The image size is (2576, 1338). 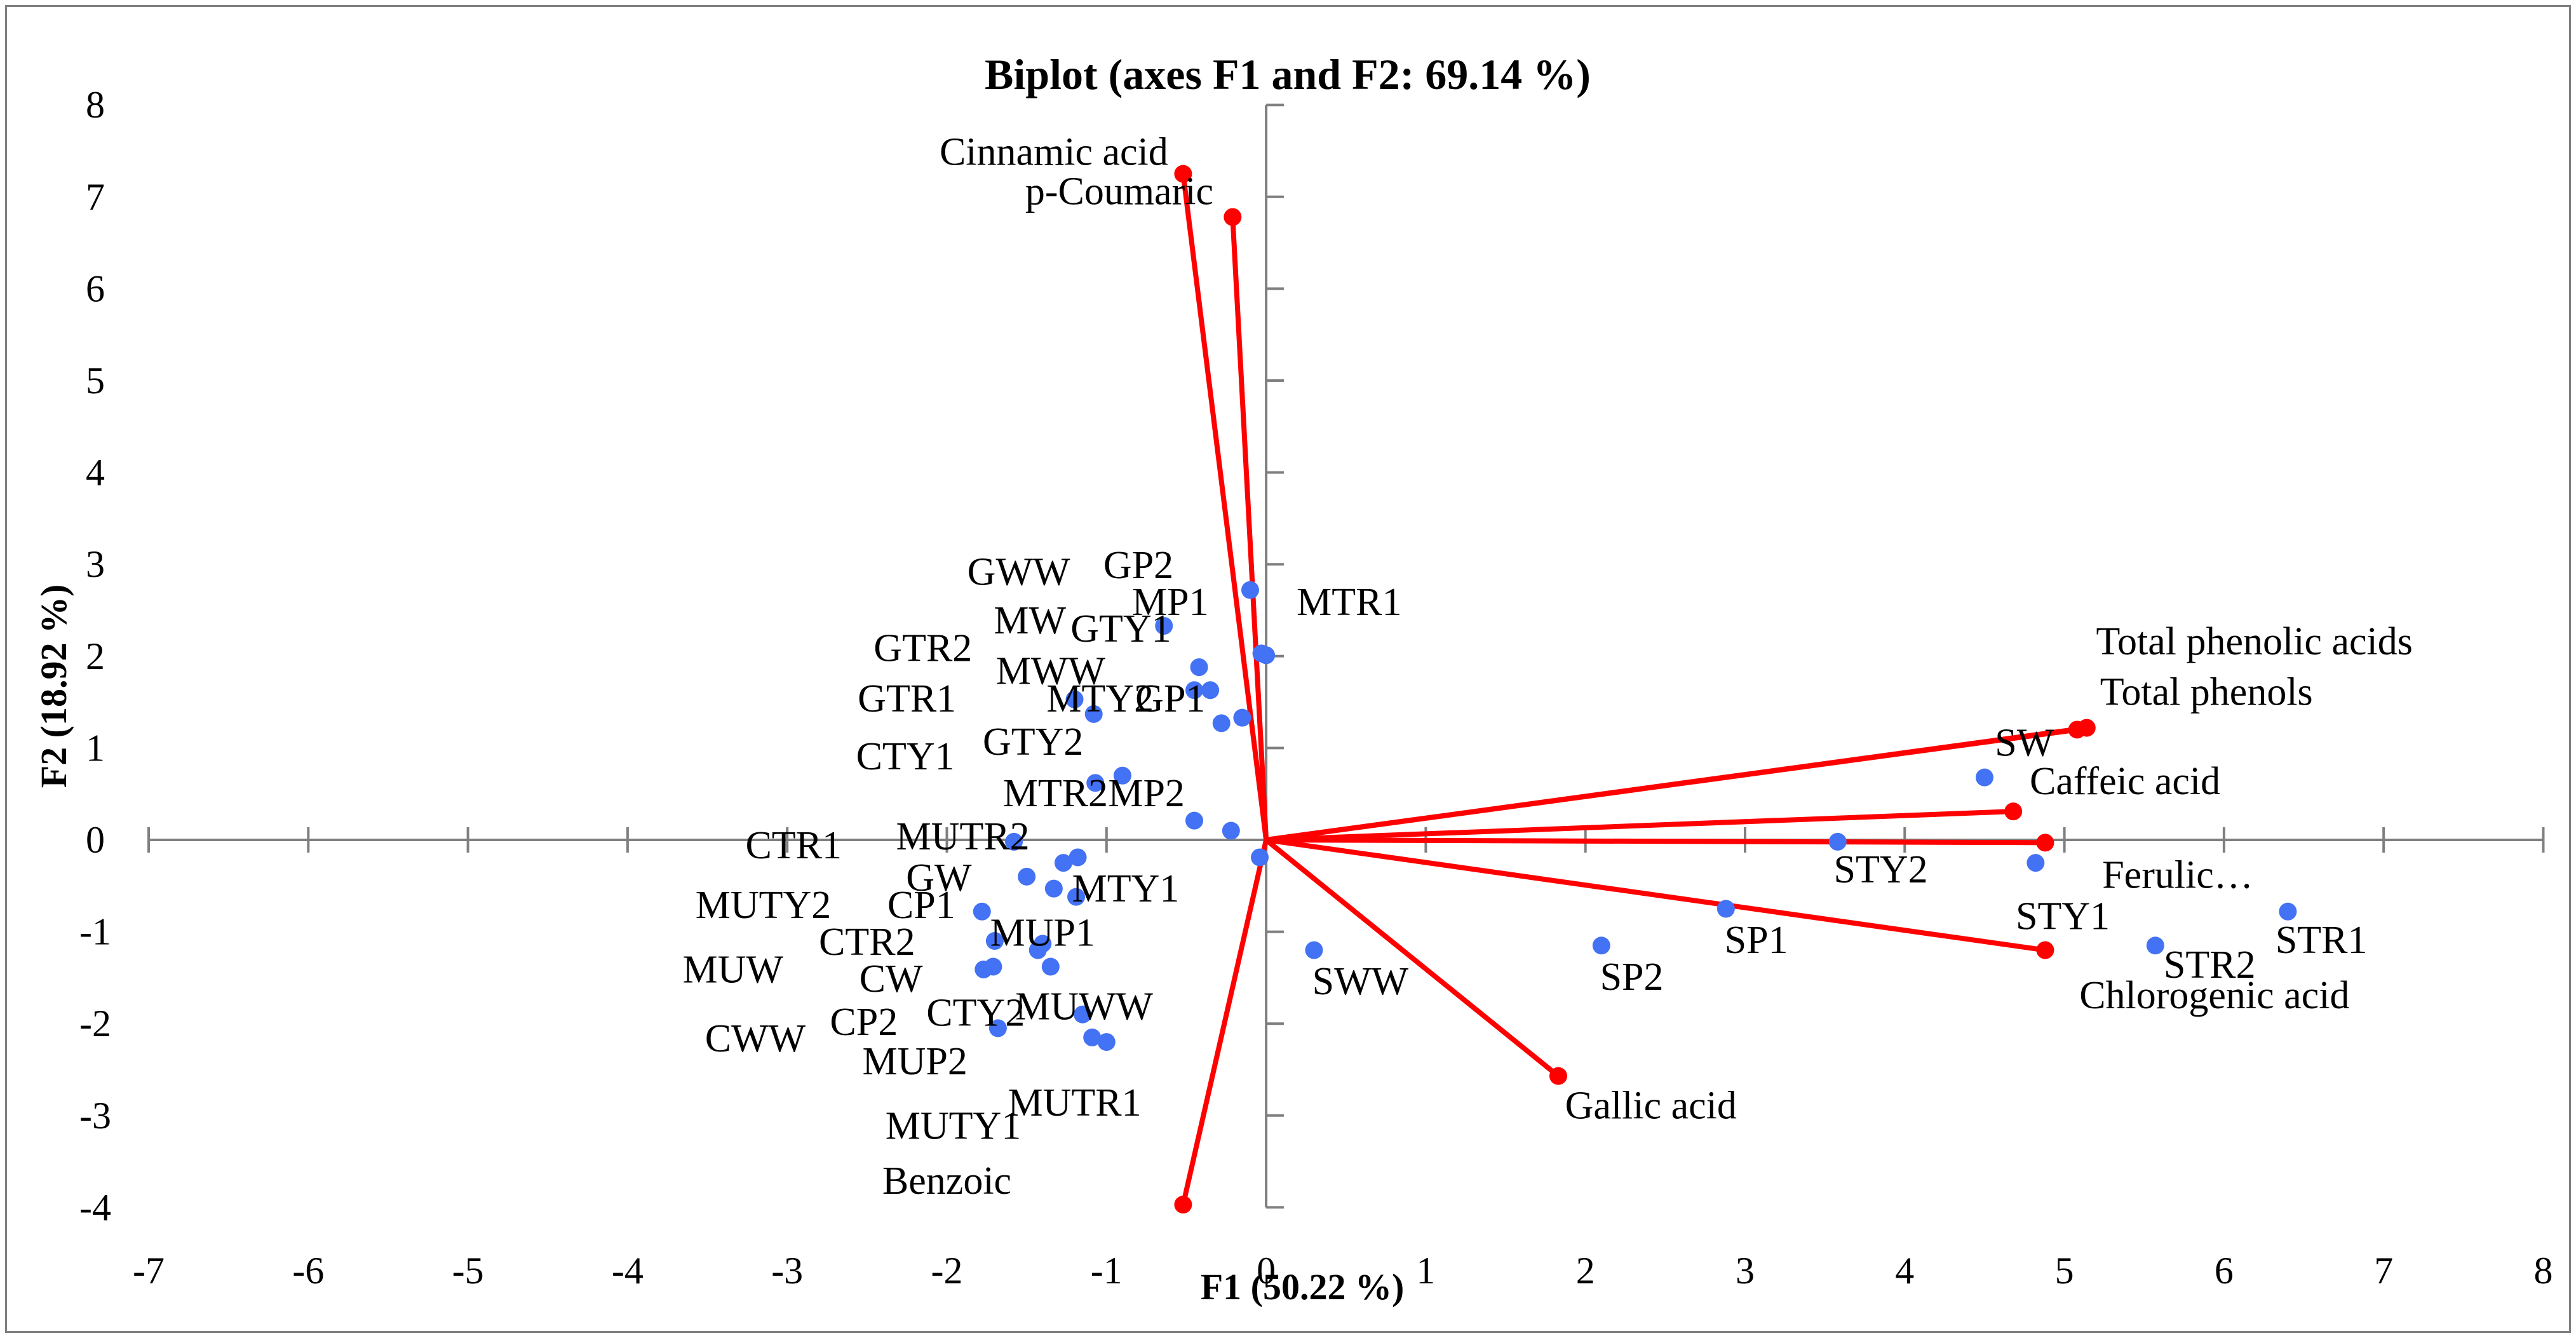 What do you see at coordinates (891, 979) in the screenshot?
I see `point-label: CW` at bounding box center [891, 979].